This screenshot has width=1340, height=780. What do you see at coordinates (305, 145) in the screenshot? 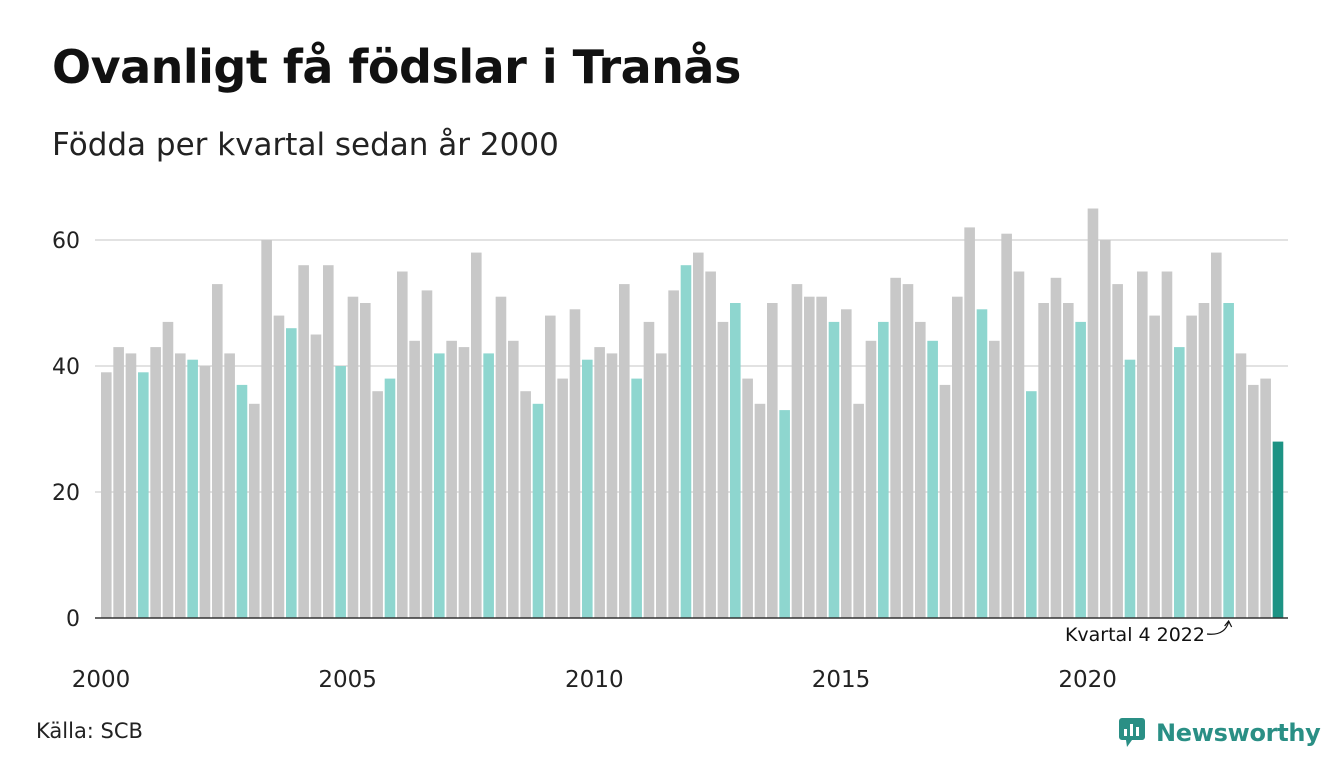
I see `chart-subtitle: Födda per kvartal sedan år 2000` at bounding box center [305, 145].